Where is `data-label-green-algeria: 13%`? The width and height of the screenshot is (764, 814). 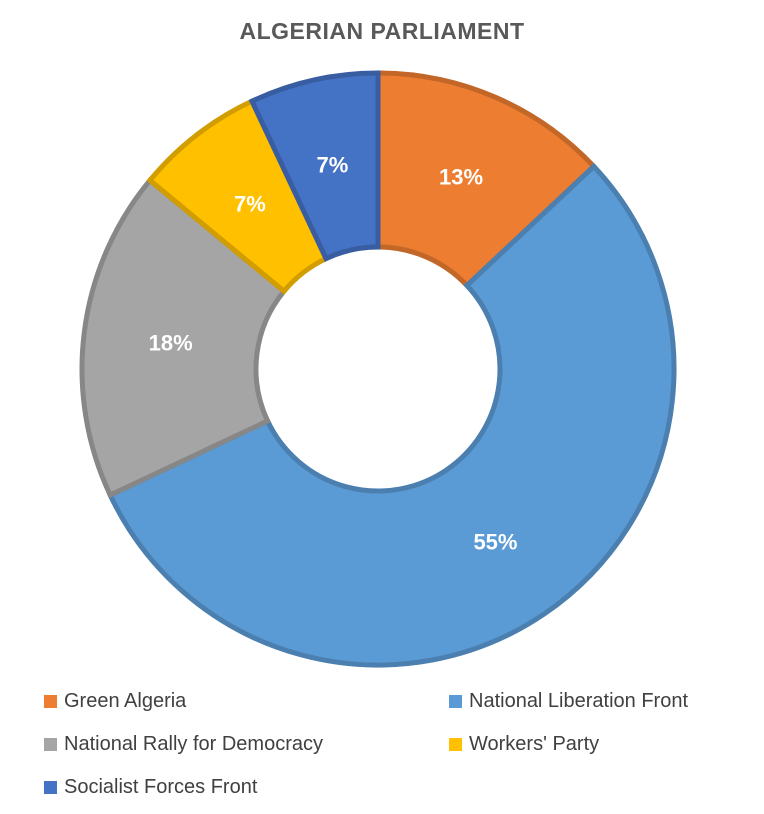
data-label-green-algeria: 13% is located at coordinates (461, 177).